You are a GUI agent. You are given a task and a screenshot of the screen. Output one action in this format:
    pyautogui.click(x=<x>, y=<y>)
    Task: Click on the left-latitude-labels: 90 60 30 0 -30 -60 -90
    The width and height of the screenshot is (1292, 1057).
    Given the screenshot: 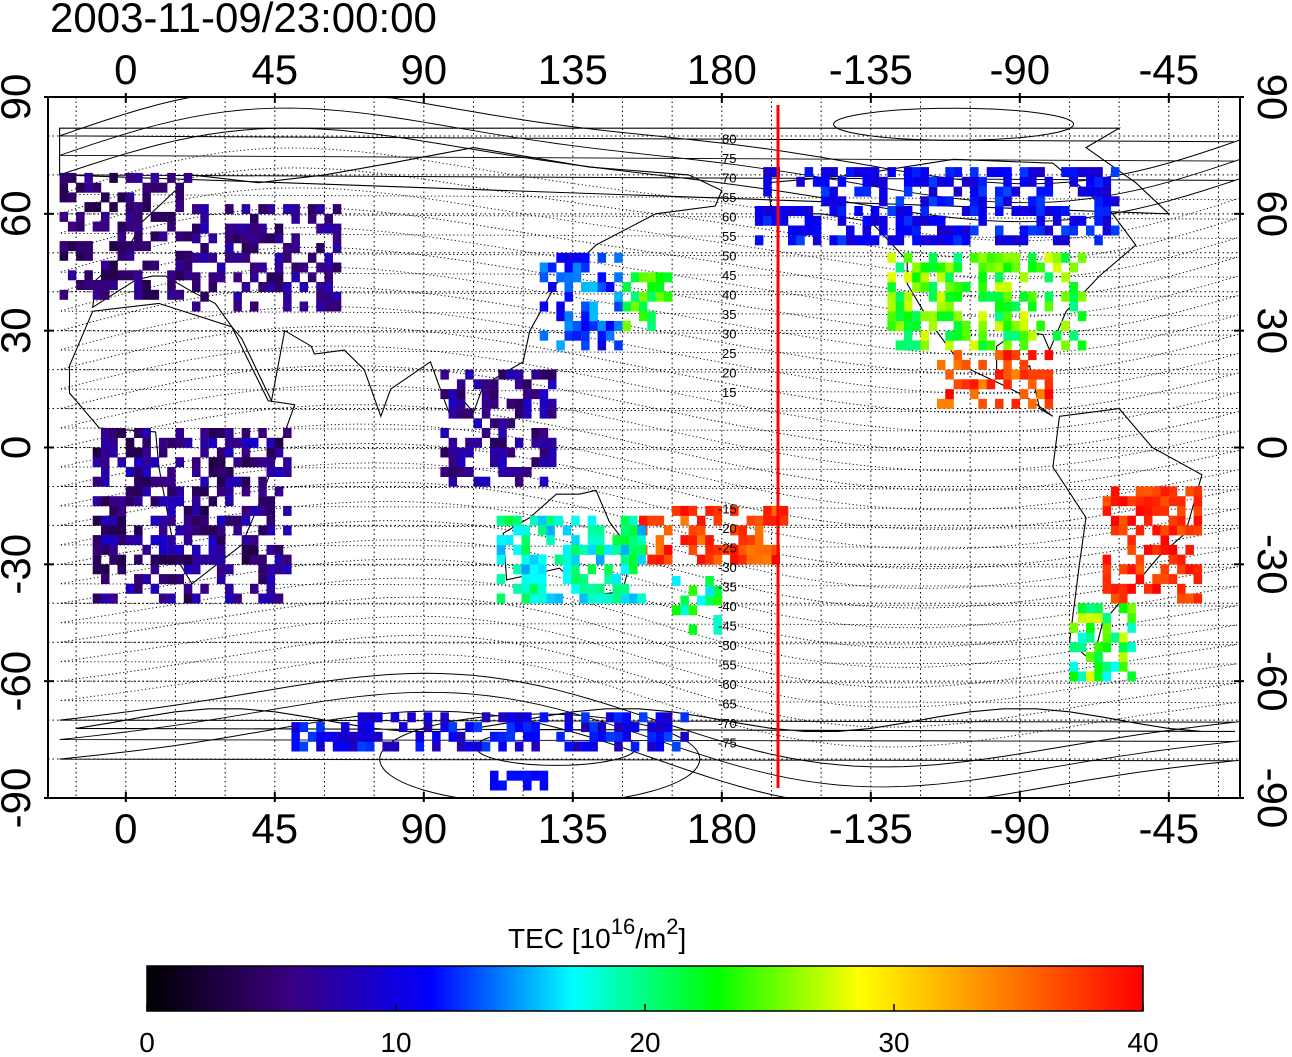 What is the action you would take?
    pyautogui.click(x=19, y=451)
    